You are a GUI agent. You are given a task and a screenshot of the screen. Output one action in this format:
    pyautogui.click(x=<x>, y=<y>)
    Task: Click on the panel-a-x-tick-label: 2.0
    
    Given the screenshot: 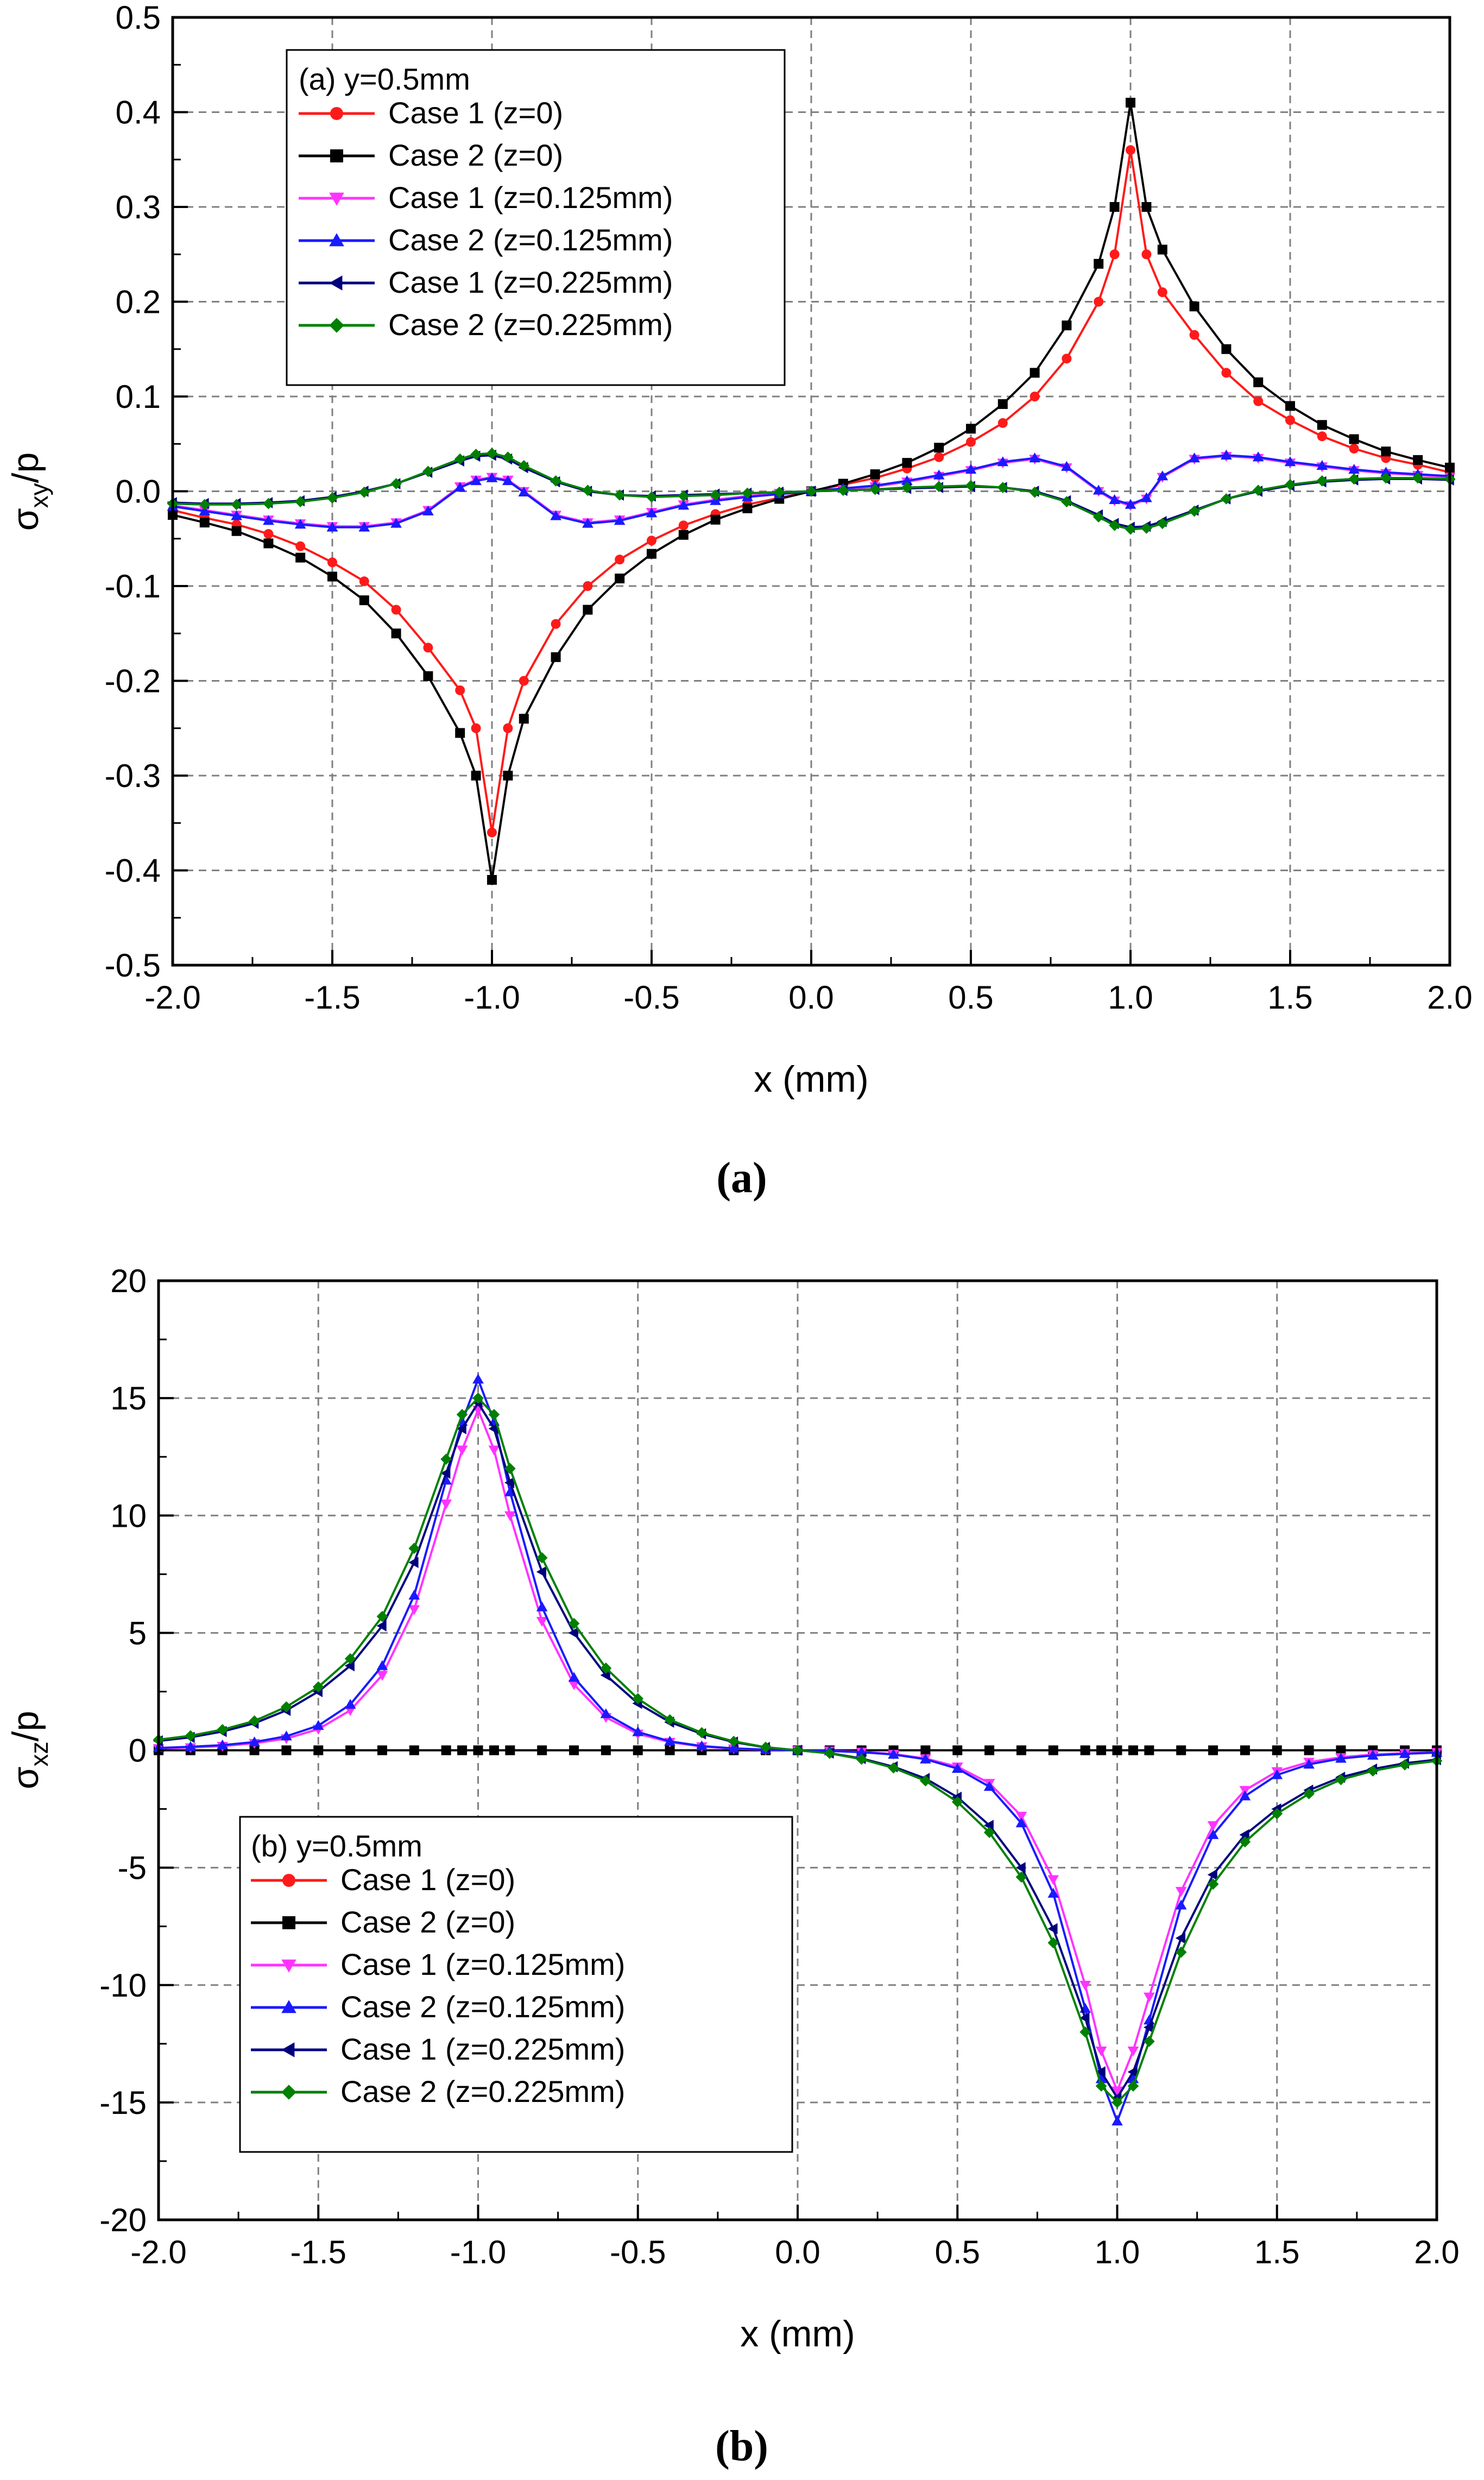 What is the action you would take?
    pyautogui.click(x=1449, y=997)
    